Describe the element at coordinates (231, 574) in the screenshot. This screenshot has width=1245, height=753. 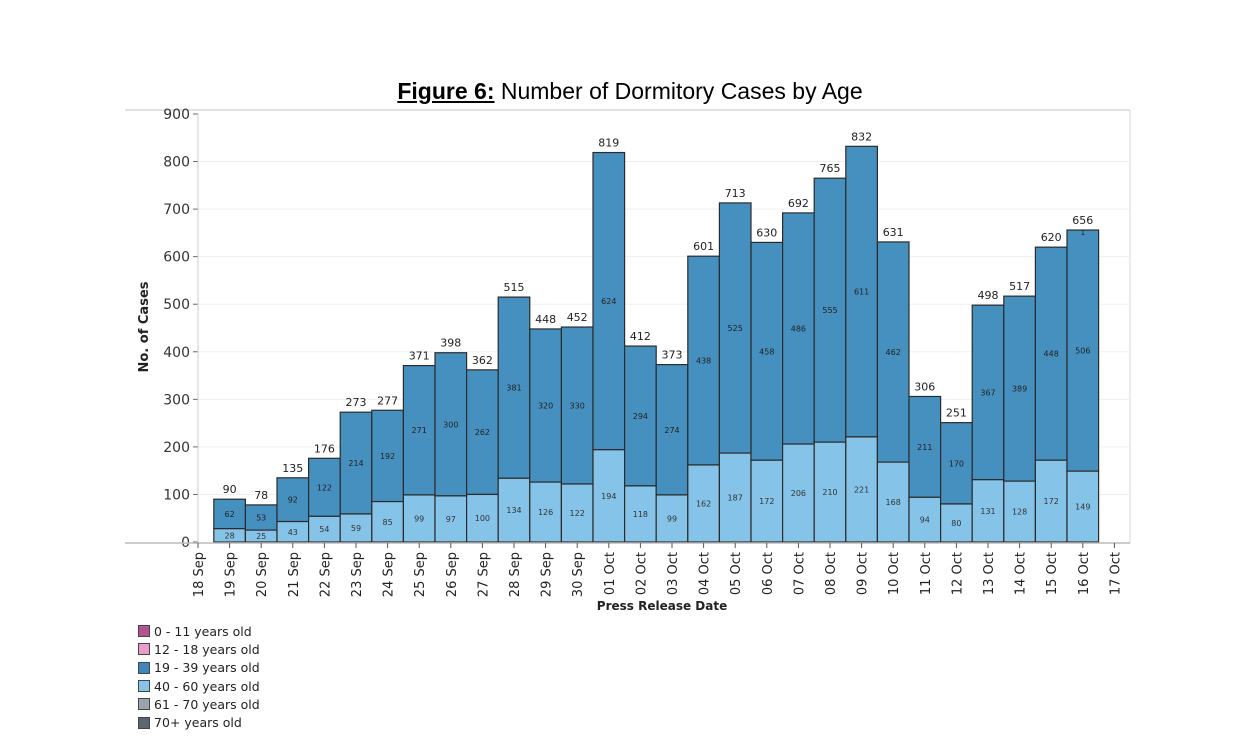
I see `x-tick-label: 19 Sep` at that location.